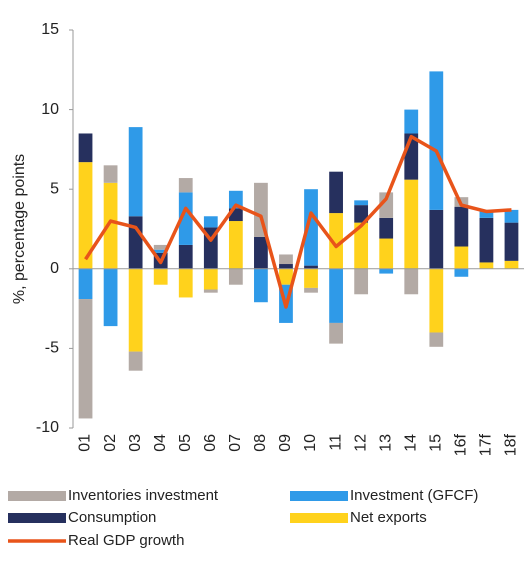 This screenshot has height=566, width=528. I want to click on y-tick-label: -5, so click(52, 348).